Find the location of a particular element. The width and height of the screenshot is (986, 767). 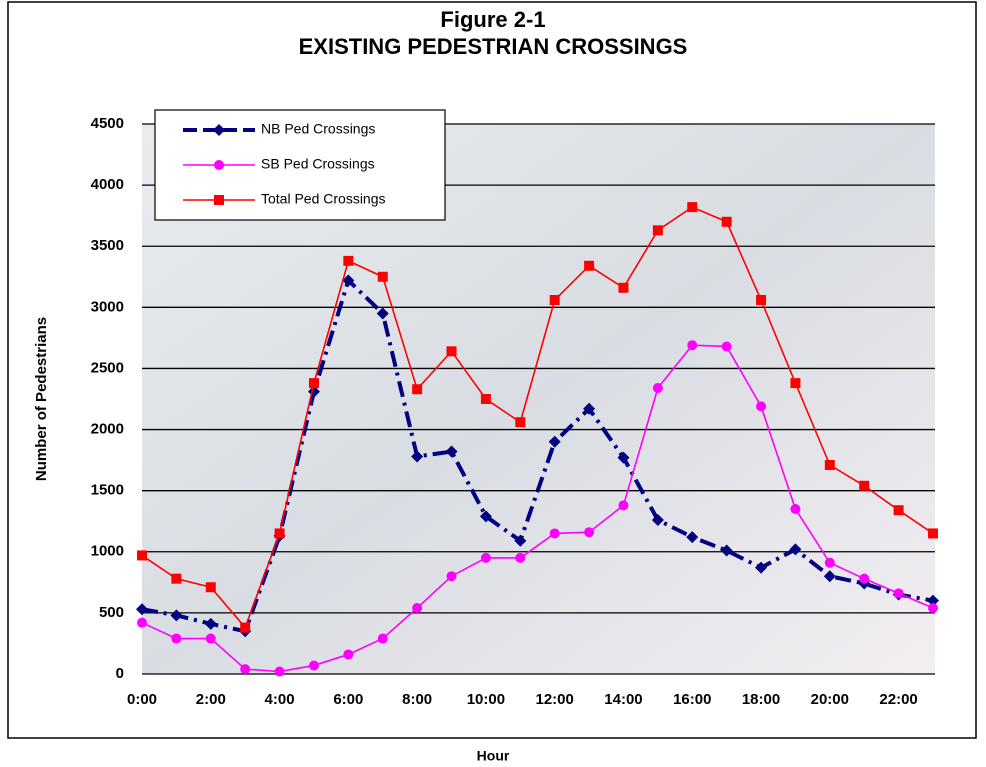

x-tick-label: 0:00 is located at coordinates (142, 699).